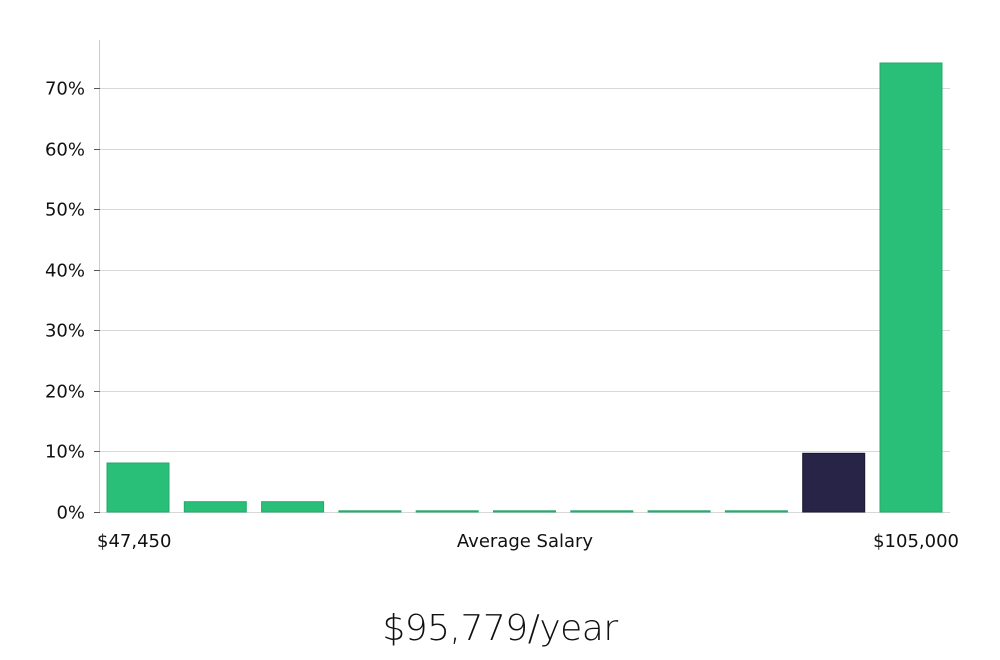  Describe the element at coordinates (65, 452) in the screenshot. I see `y-tick-label: 10%` at that location.